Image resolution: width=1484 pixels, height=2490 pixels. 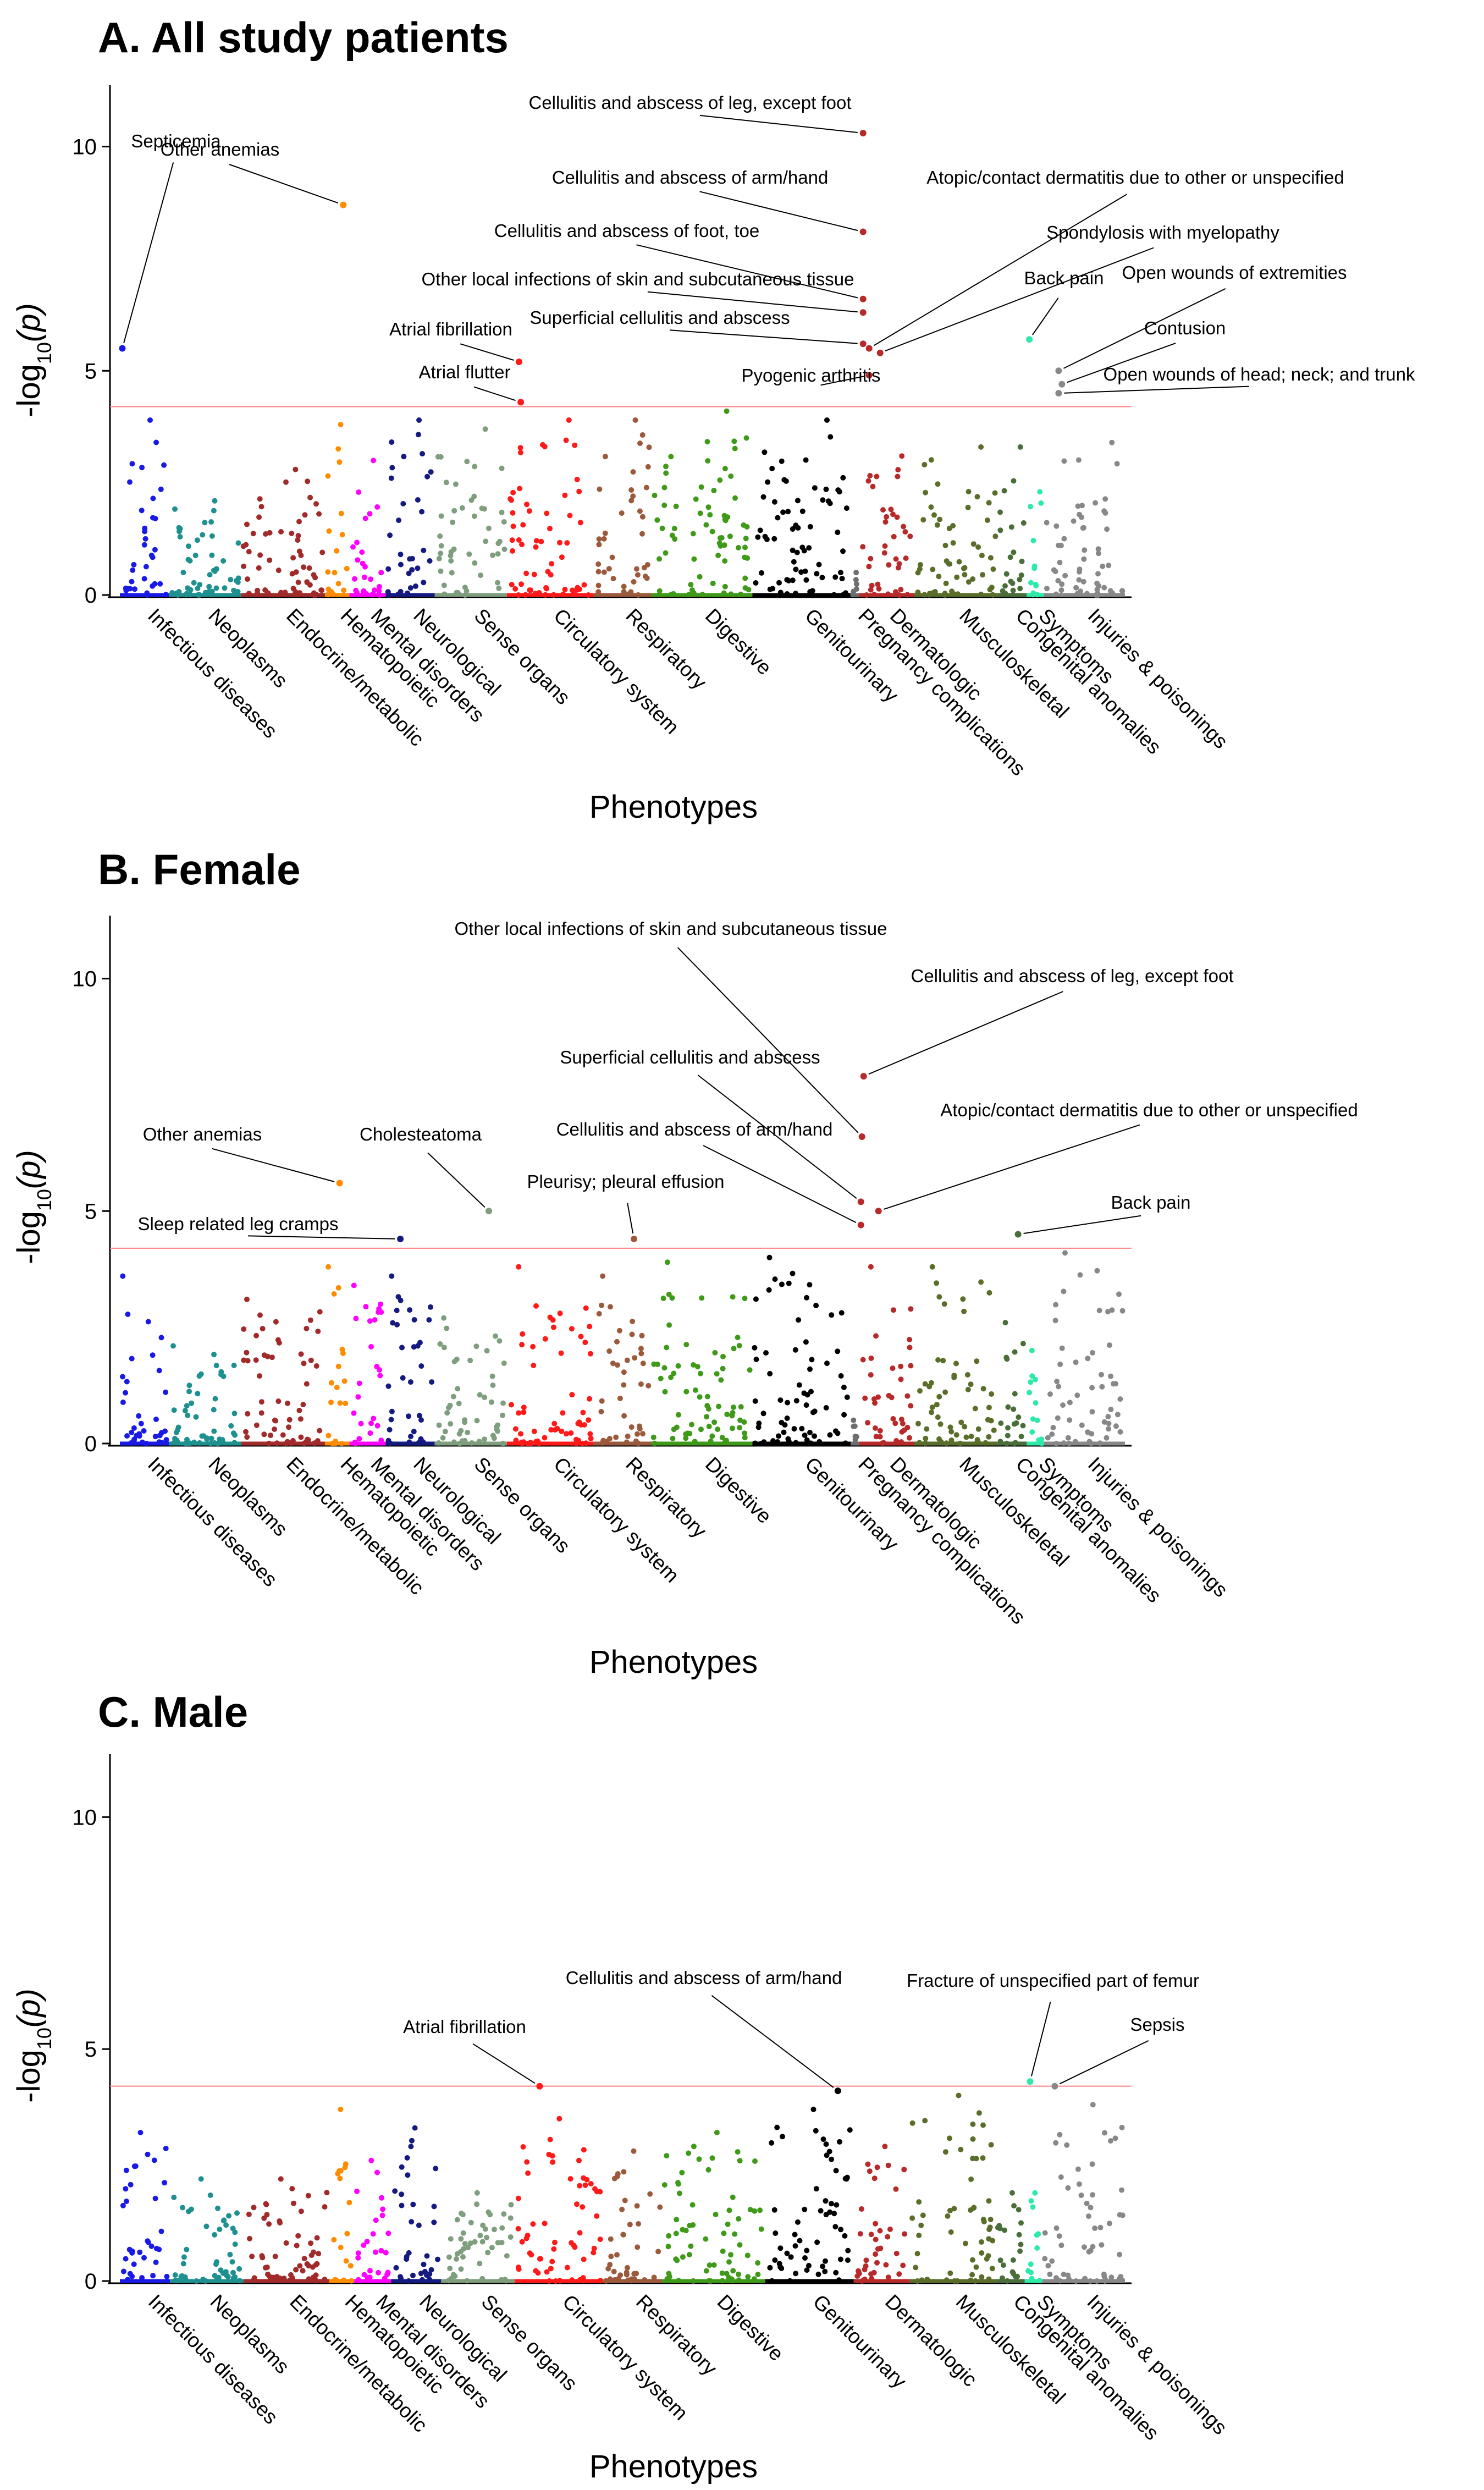 I want to click on annotation-label-b-pleurisy-pleural-effusion: Pleurisy; pleural effusion, so click(x=626, y=1181).